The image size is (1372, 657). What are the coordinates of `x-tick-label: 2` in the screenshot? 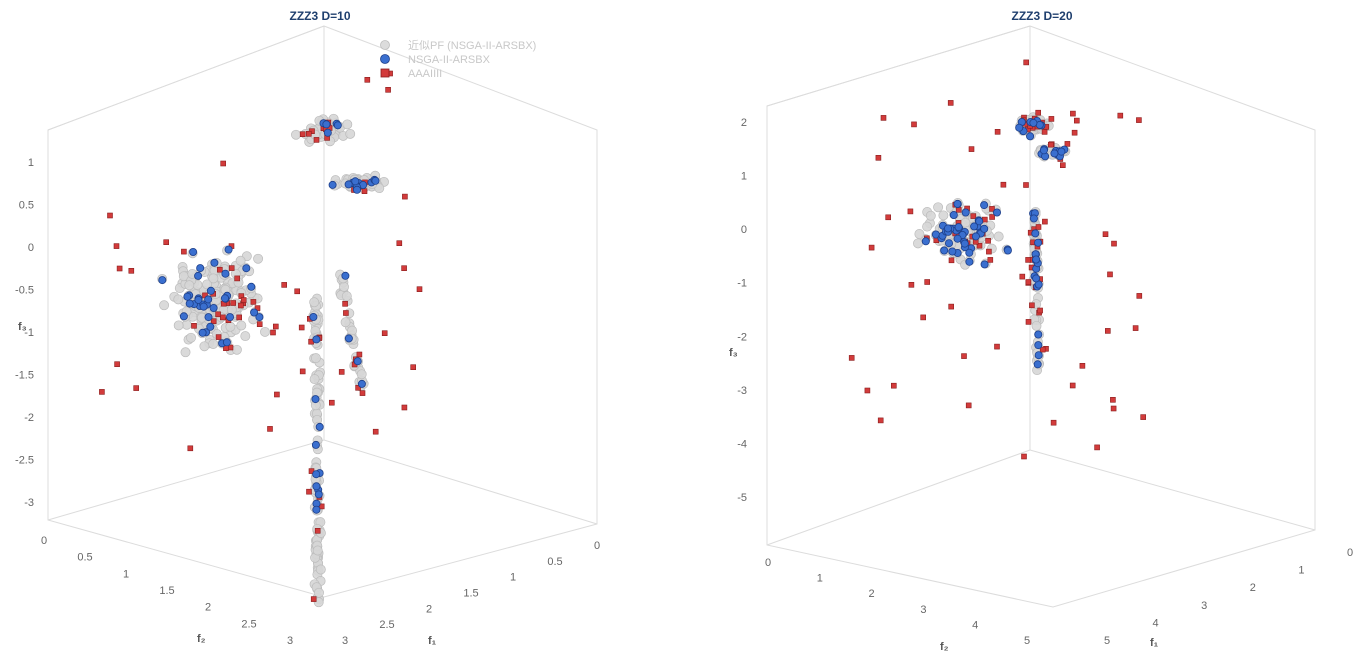 It's located at (1253, 588).